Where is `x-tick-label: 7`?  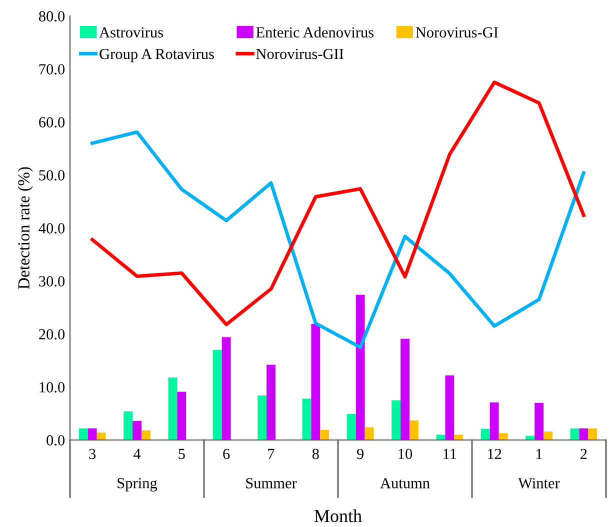 x-tick-label: 7 is located at coordinates (271, 453).